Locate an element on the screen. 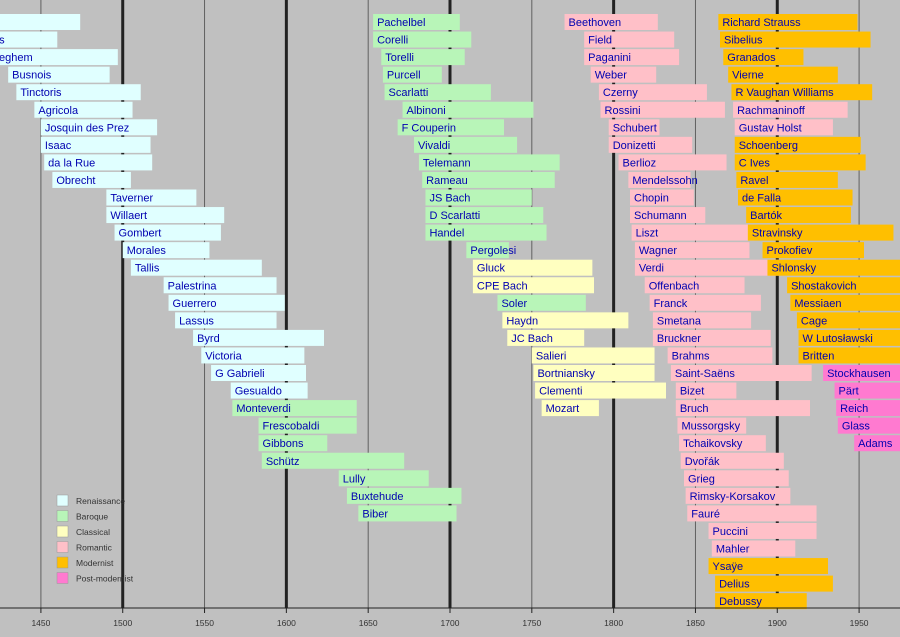  composer-bar: Soler is located at coordinates (541, 302).